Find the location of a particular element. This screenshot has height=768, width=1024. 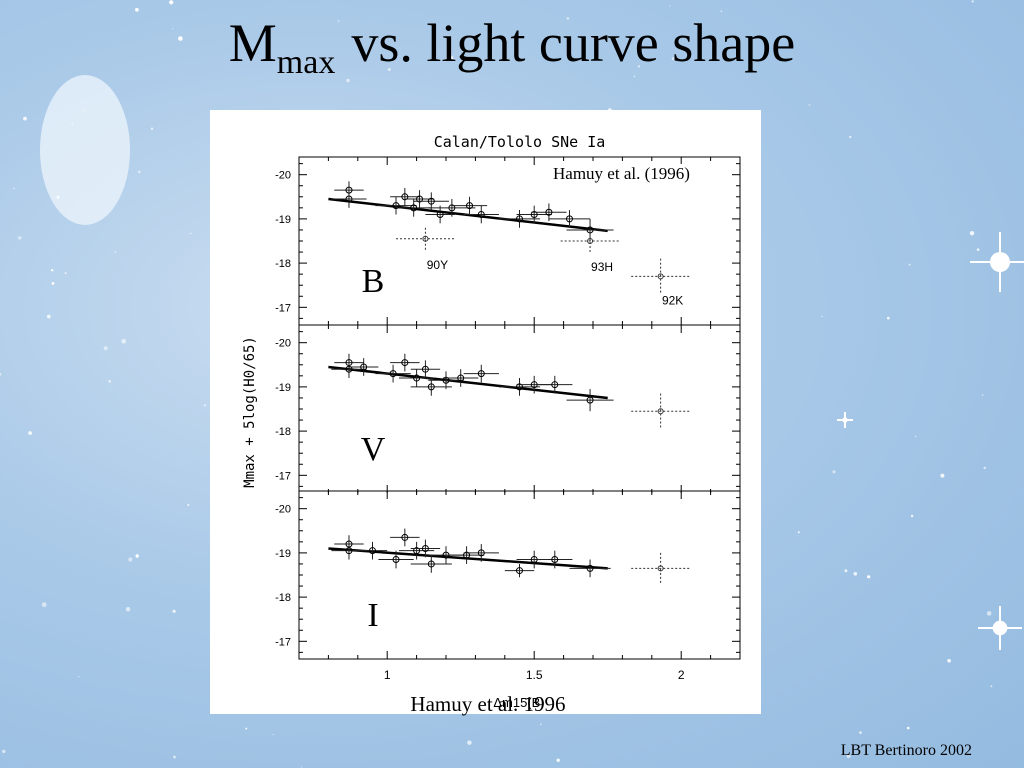

x-axis-label: Δm15(B) is located at coordinates (518, 702).